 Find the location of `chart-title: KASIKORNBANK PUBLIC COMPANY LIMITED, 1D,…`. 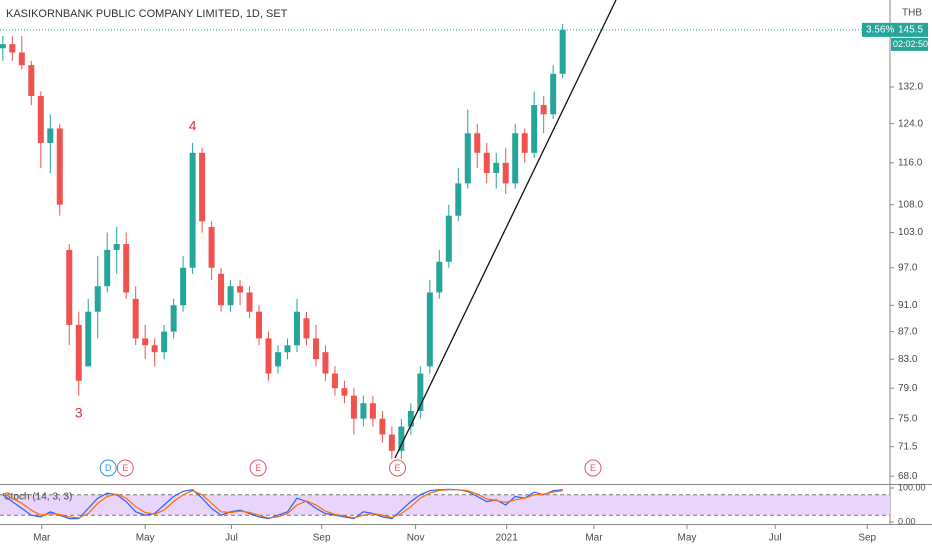

chart-title: KASIKORNBANK PUBLIC COMPANY LIMITED, 1D,… is located at coordinates (147, 14).